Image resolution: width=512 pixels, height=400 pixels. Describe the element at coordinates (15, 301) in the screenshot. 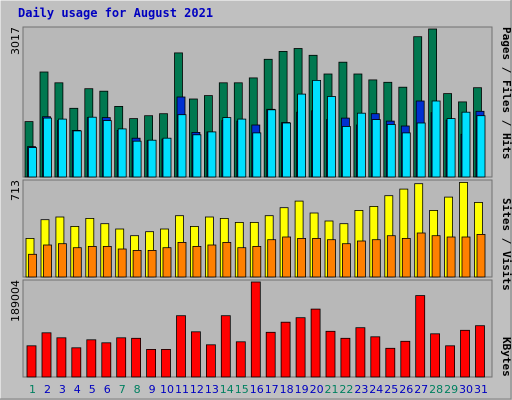

I see `panel-bottom-ymax-label: 189004` at that location.